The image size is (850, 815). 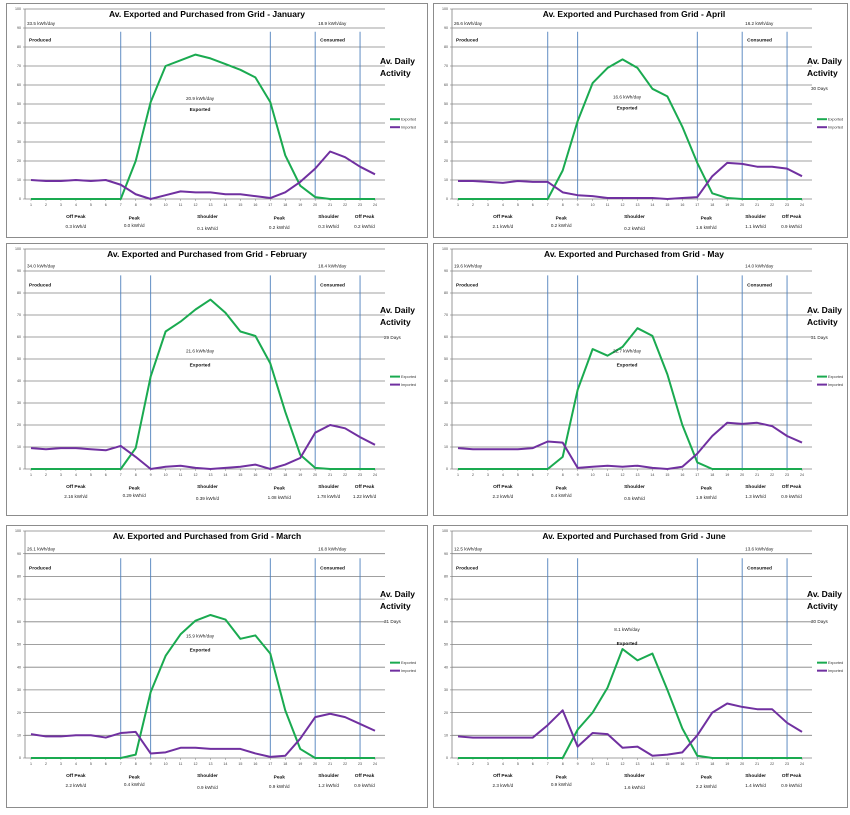 What do you see at coordinates (467, 285) in the screenshot?
I see `produced-label: Produced` at bounding box center [467, 285].